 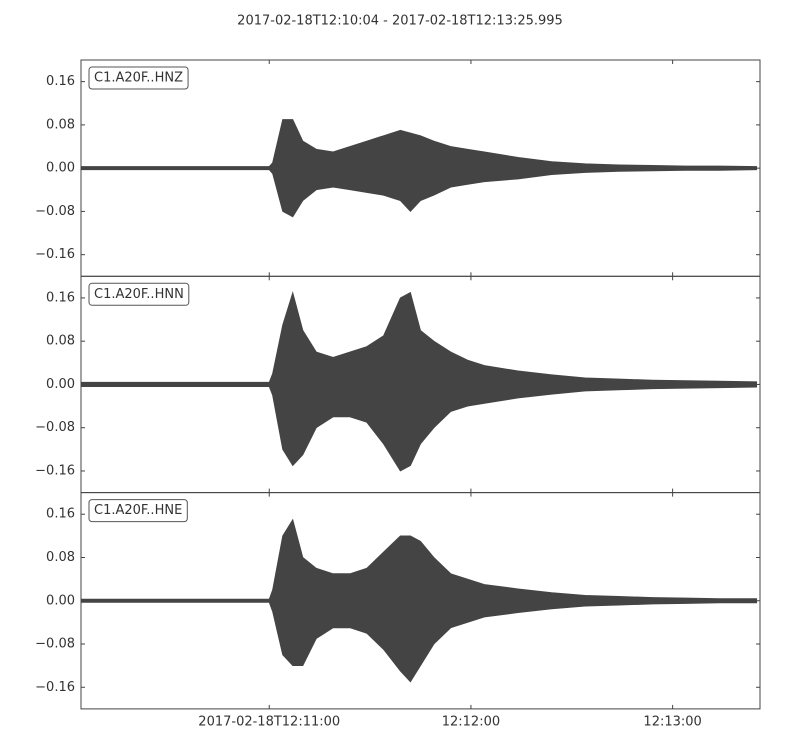 What do you see at coordinates (672, 721) in the screenshot?
I see `x-tick-label: 12:13:00` at bounding box center [672, 721].